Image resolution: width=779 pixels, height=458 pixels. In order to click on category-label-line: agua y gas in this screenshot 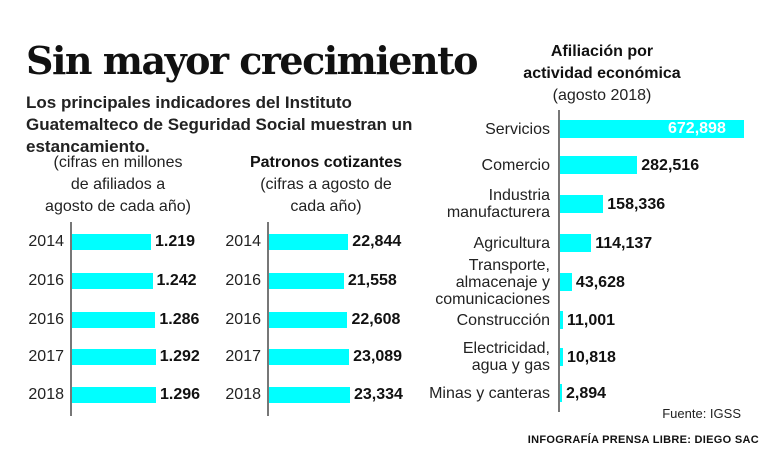, I will do `click(510, 365)`.